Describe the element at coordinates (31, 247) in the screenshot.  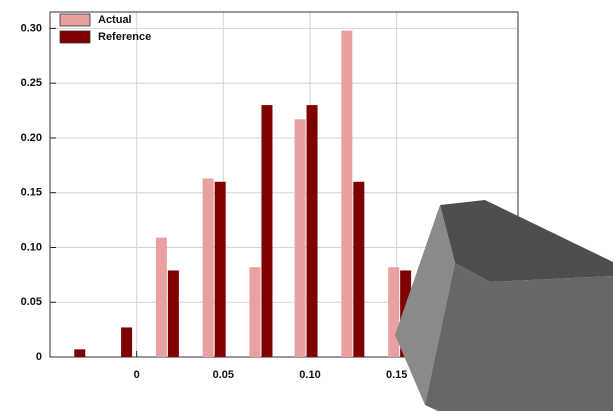
I see `y-tick-label: 0.10` at that location.